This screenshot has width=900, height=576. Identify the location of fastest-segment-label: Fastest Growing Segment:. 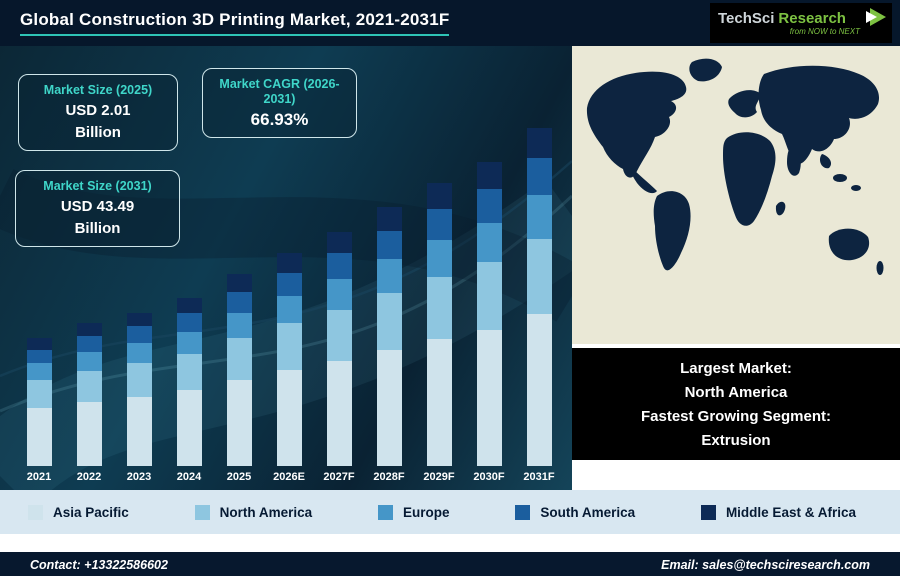
(736, 416).